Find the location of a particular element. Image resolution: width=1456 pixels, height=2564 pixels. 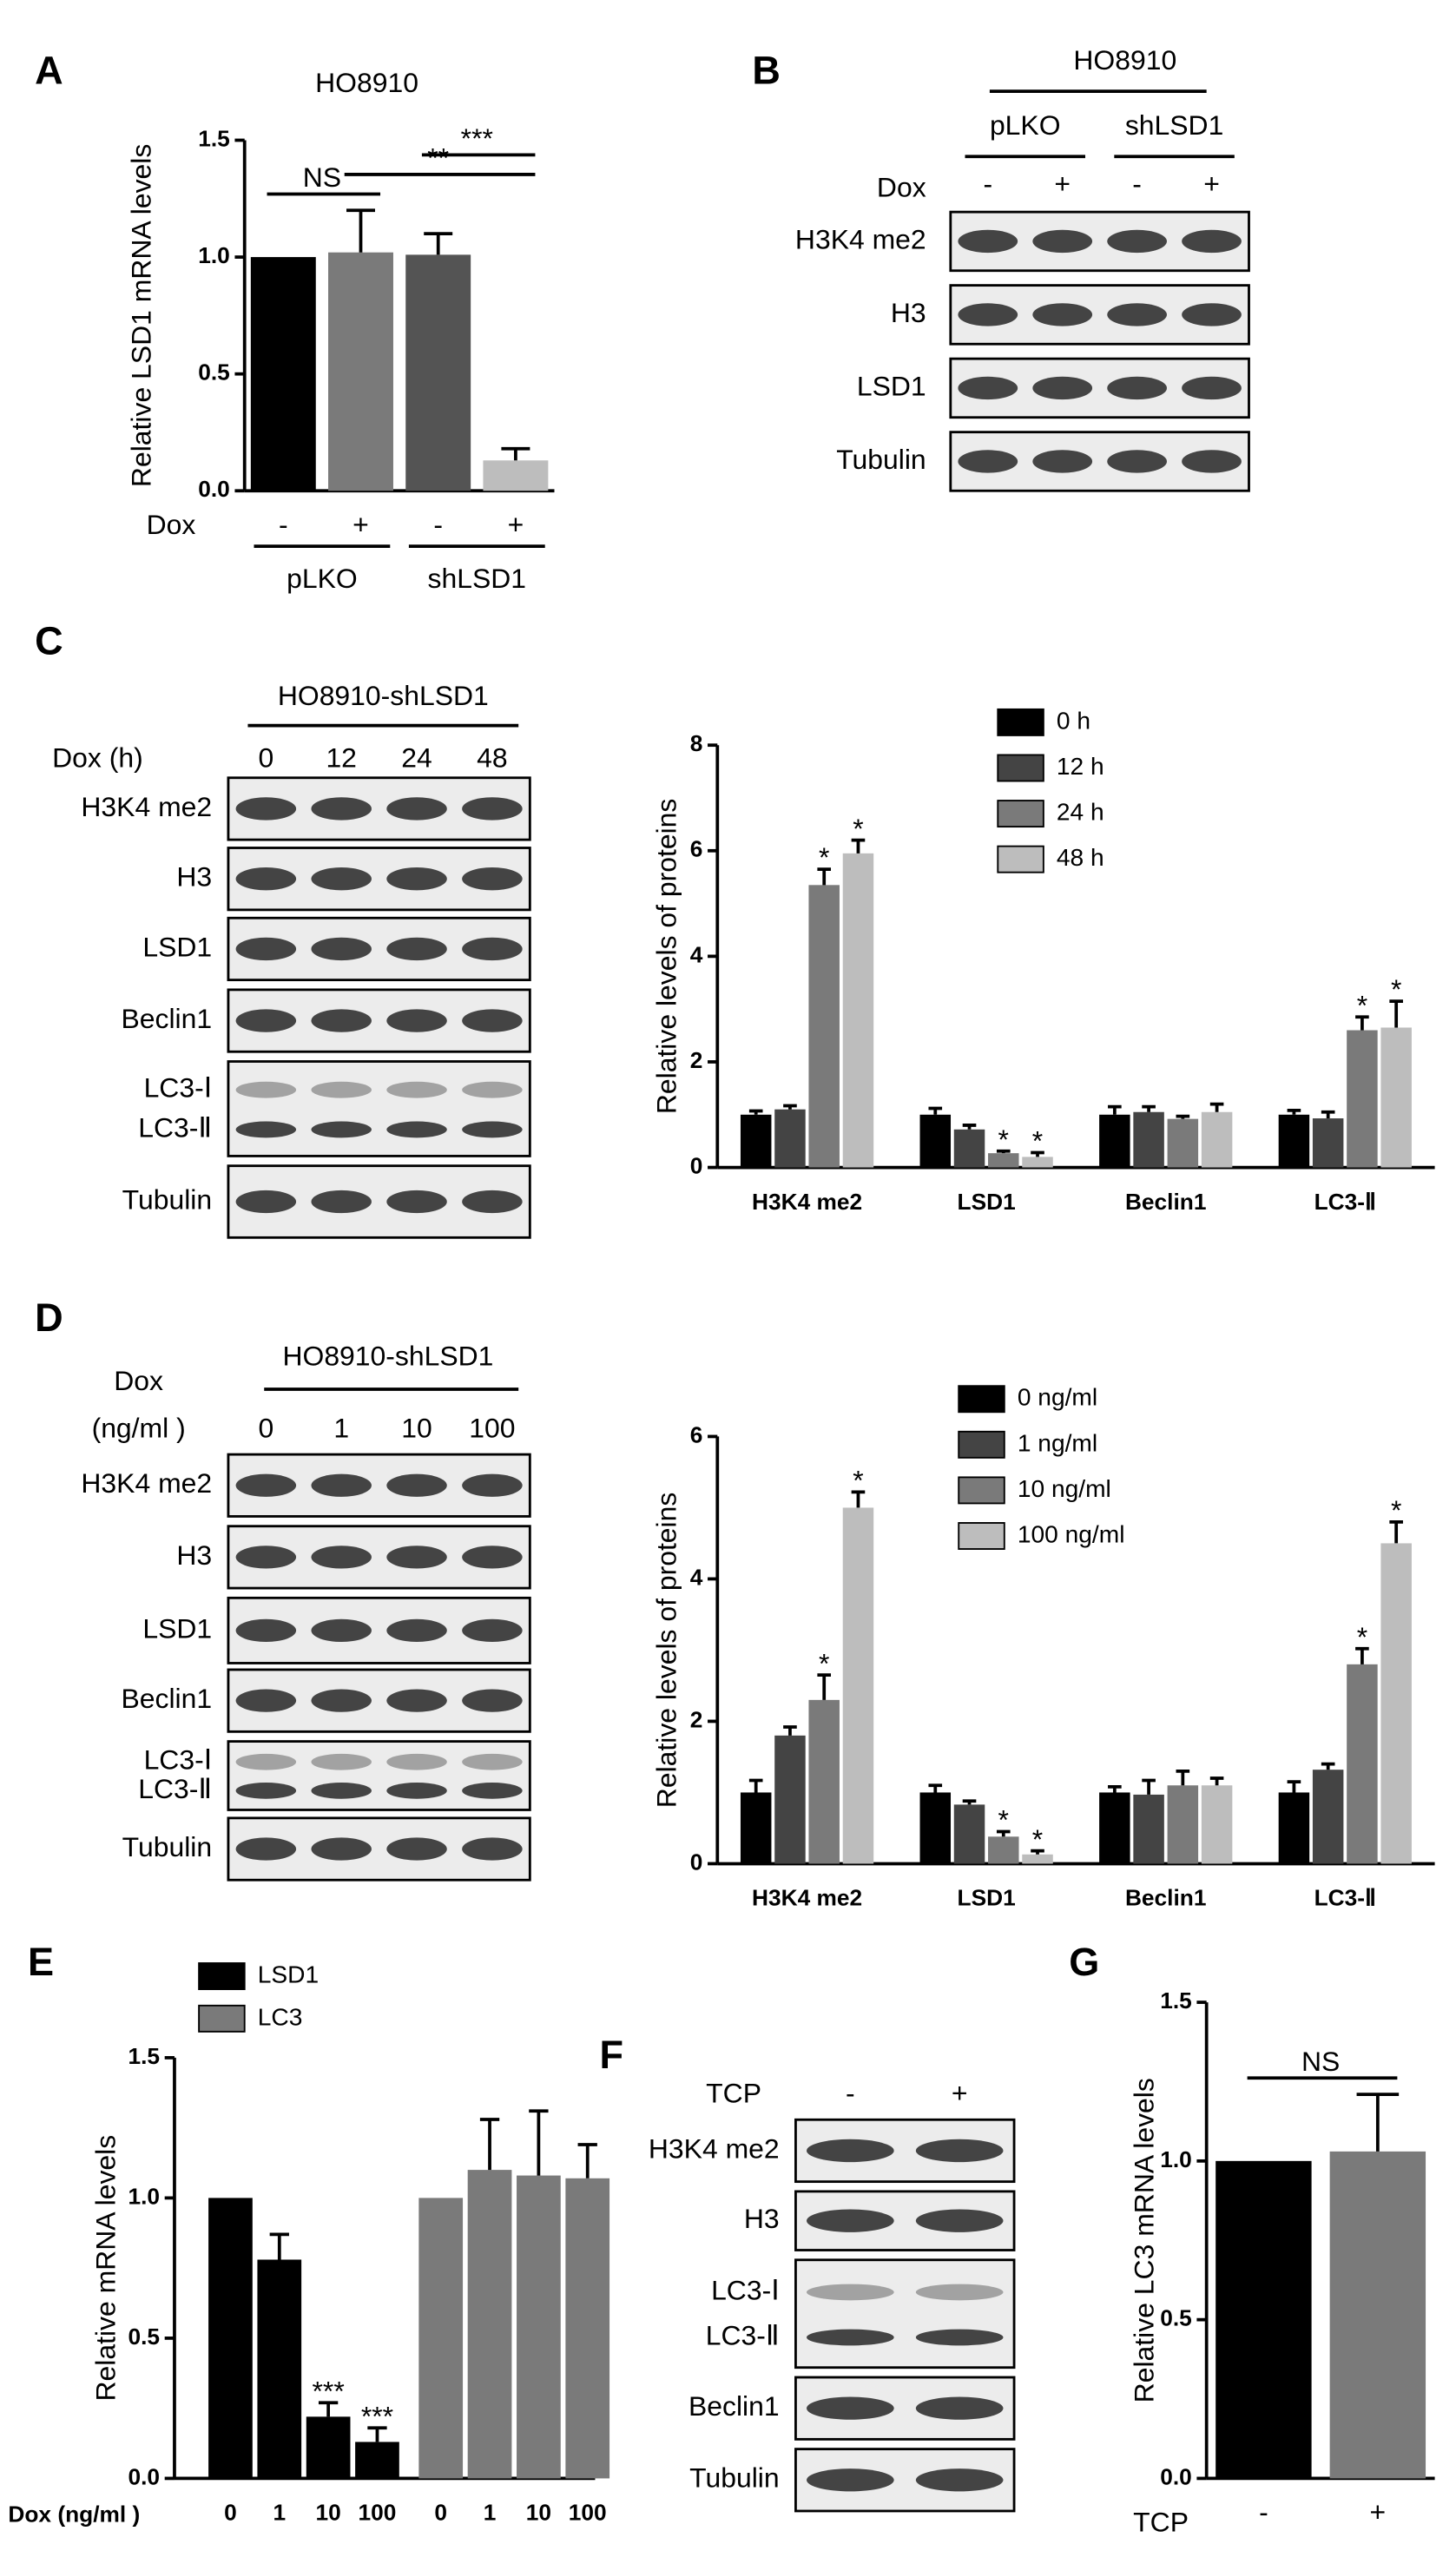

lane-label: 12 is located at coordinates (341, 758).